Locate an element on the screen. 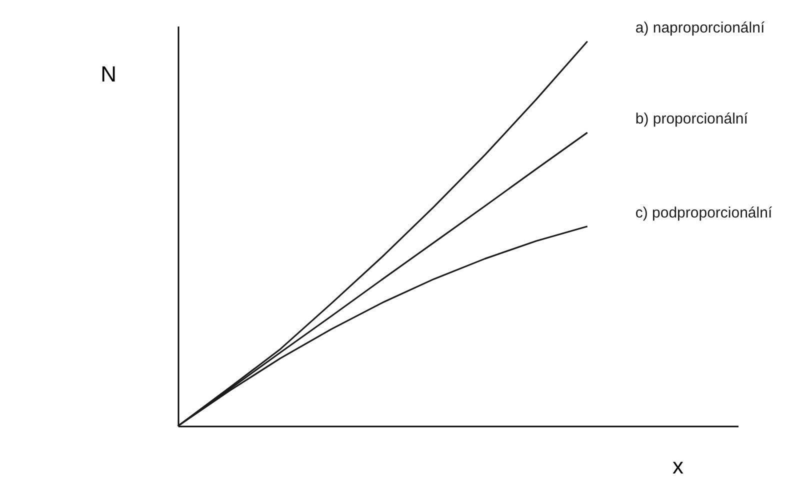 Image resolution: width=809 pixels, height=497 pixels. x-axis-title: x is located at coordinates (678, 466).